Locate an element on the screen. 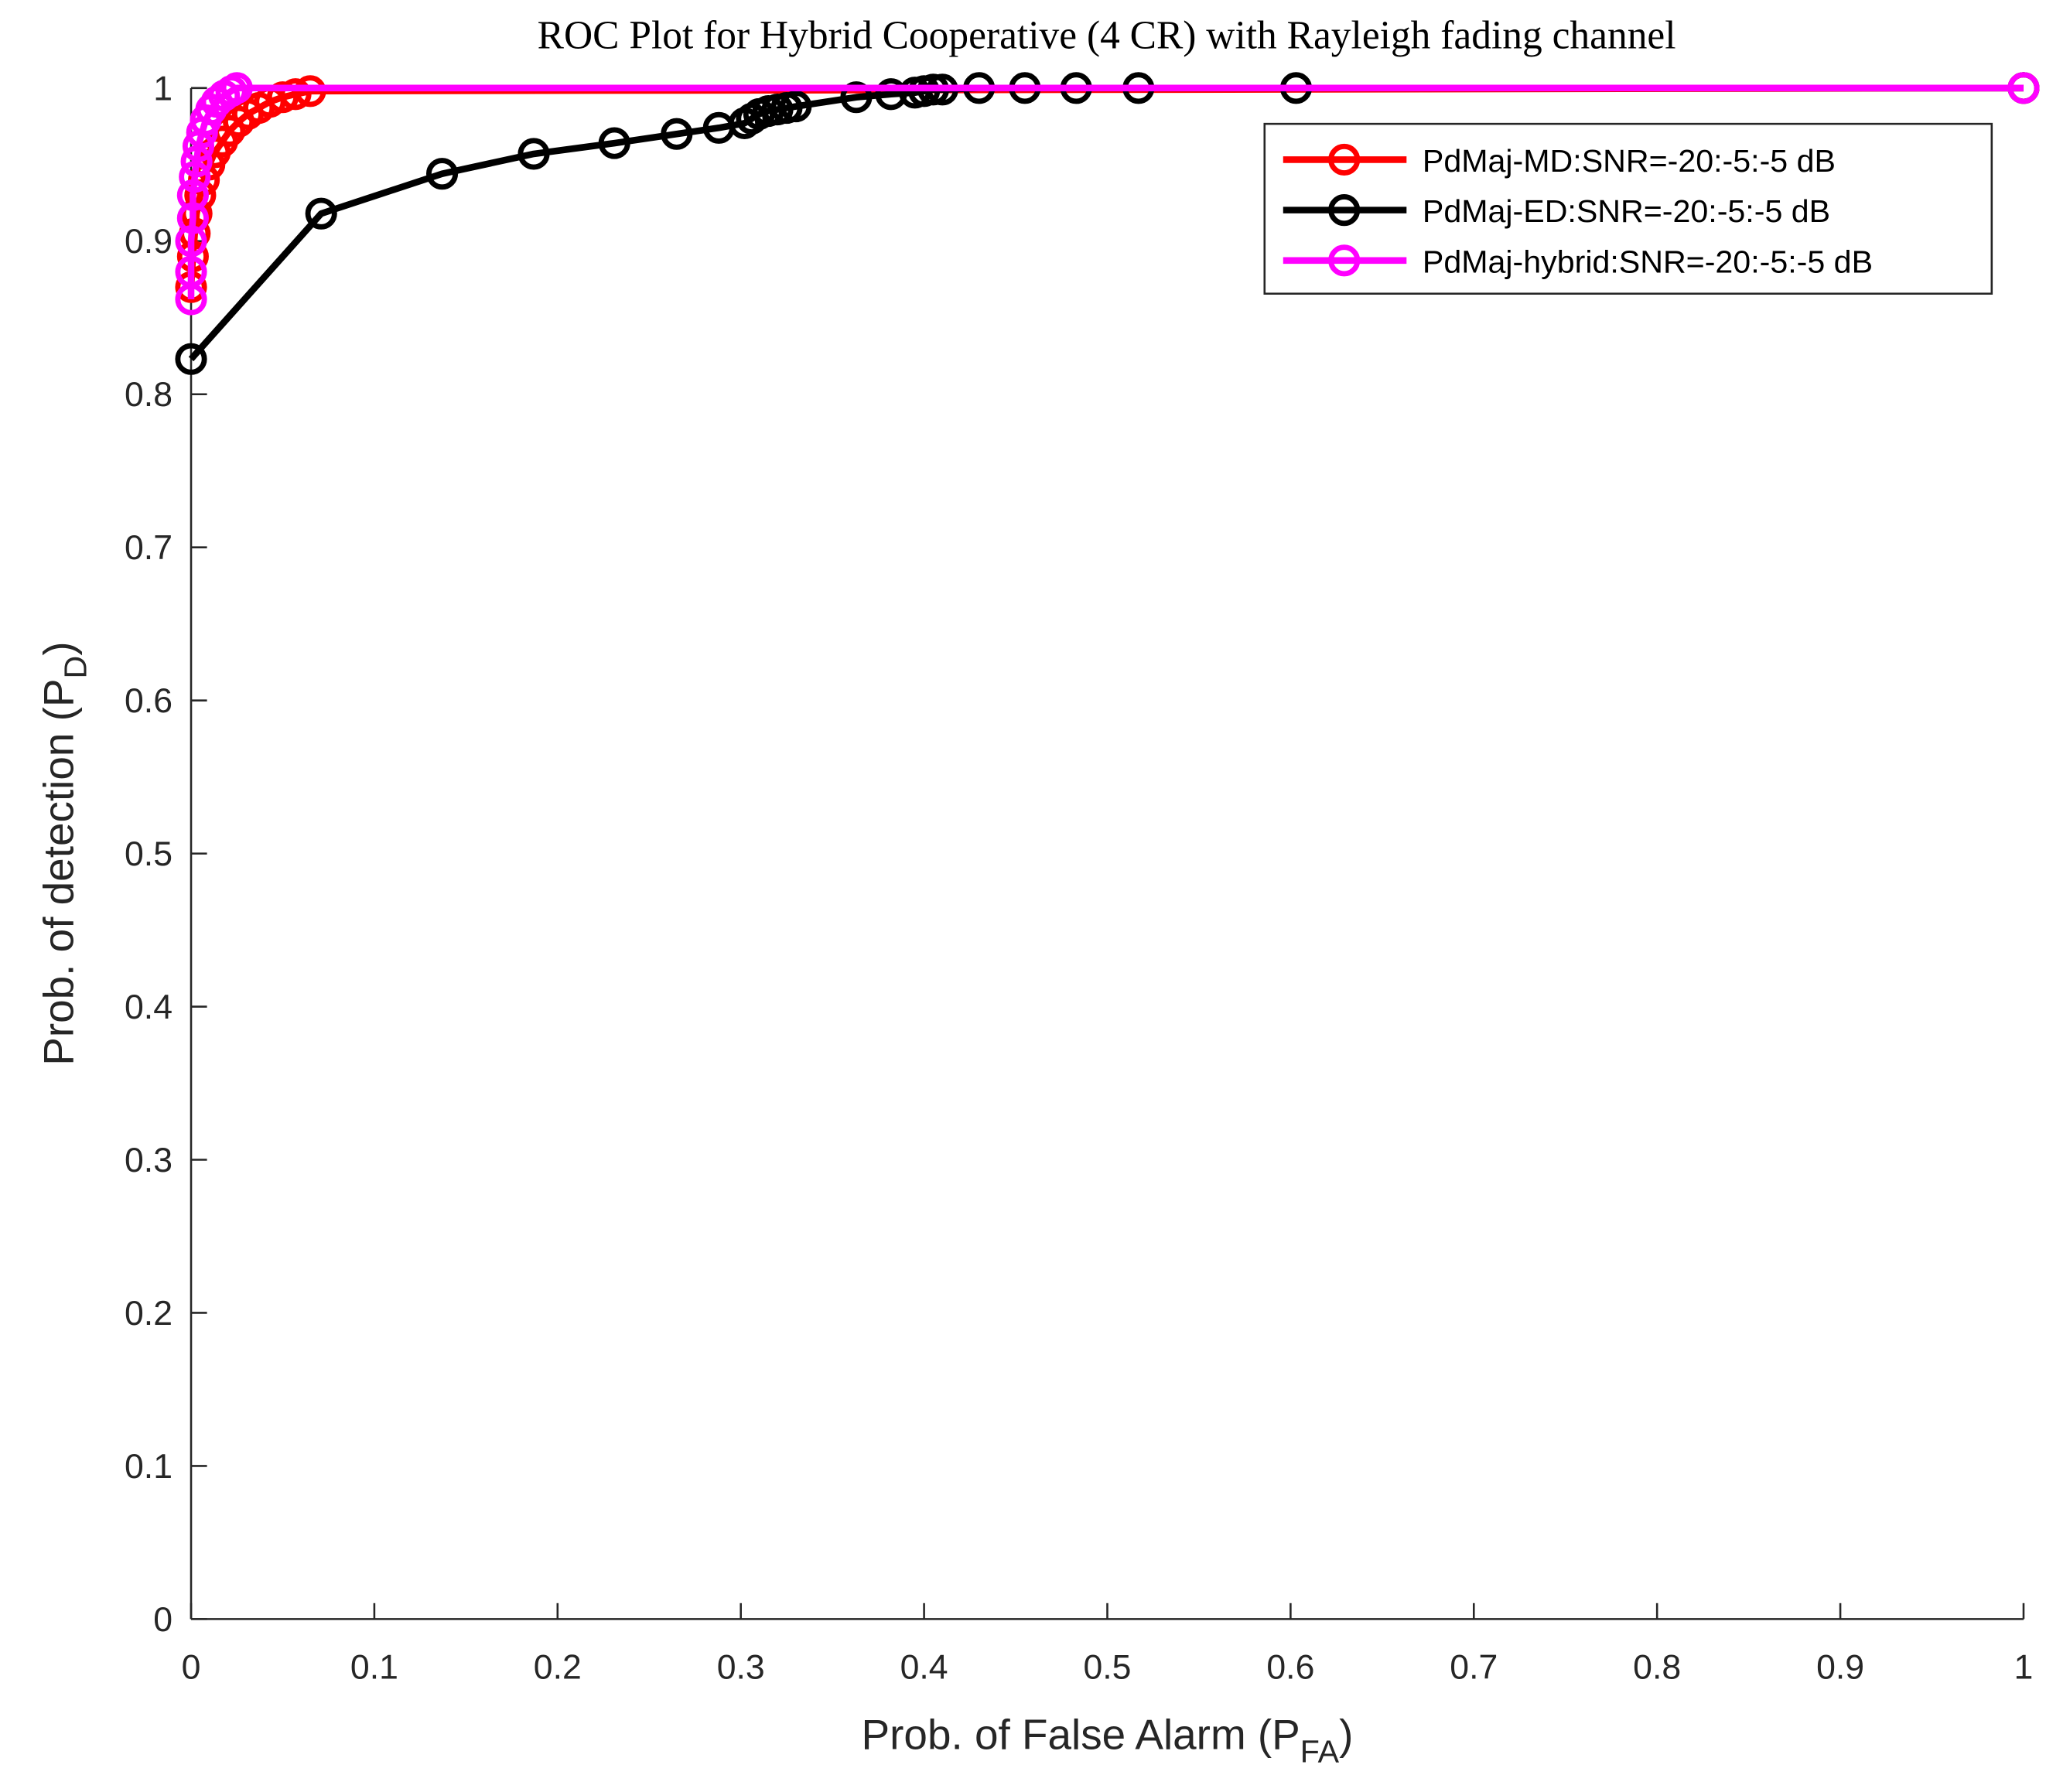 The width and height of the screenshot is (2070, 1792). y-tick-label: 0.4 is located at coordinates (148, 1007).